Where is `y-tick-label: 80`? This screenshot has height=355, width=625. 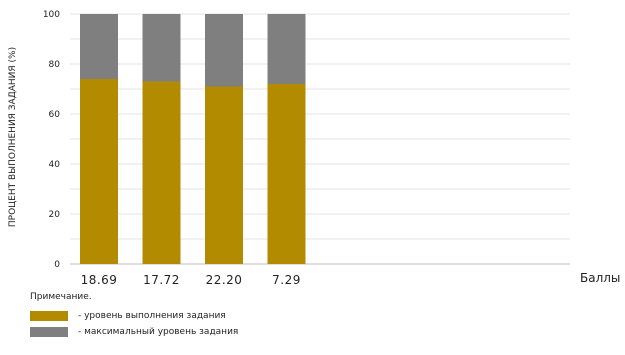 y-tick-label: 80 is located at coordinates (55, 65).